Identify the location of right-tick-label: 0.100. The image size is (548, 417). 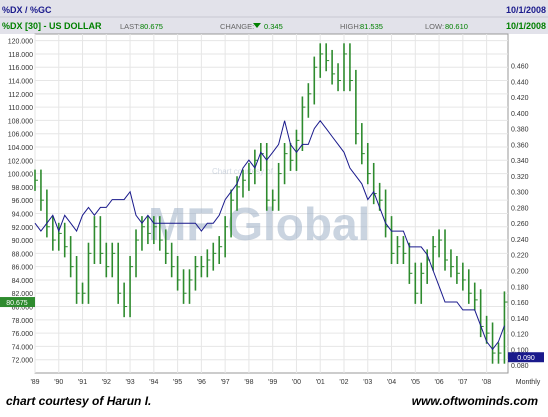
(520, 350).